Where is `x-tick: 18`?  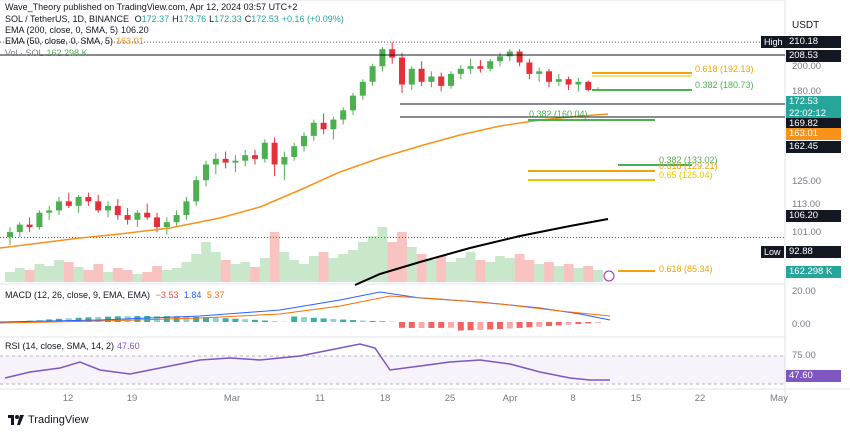
x-tick: 18 is located at coordinates (385, 398).